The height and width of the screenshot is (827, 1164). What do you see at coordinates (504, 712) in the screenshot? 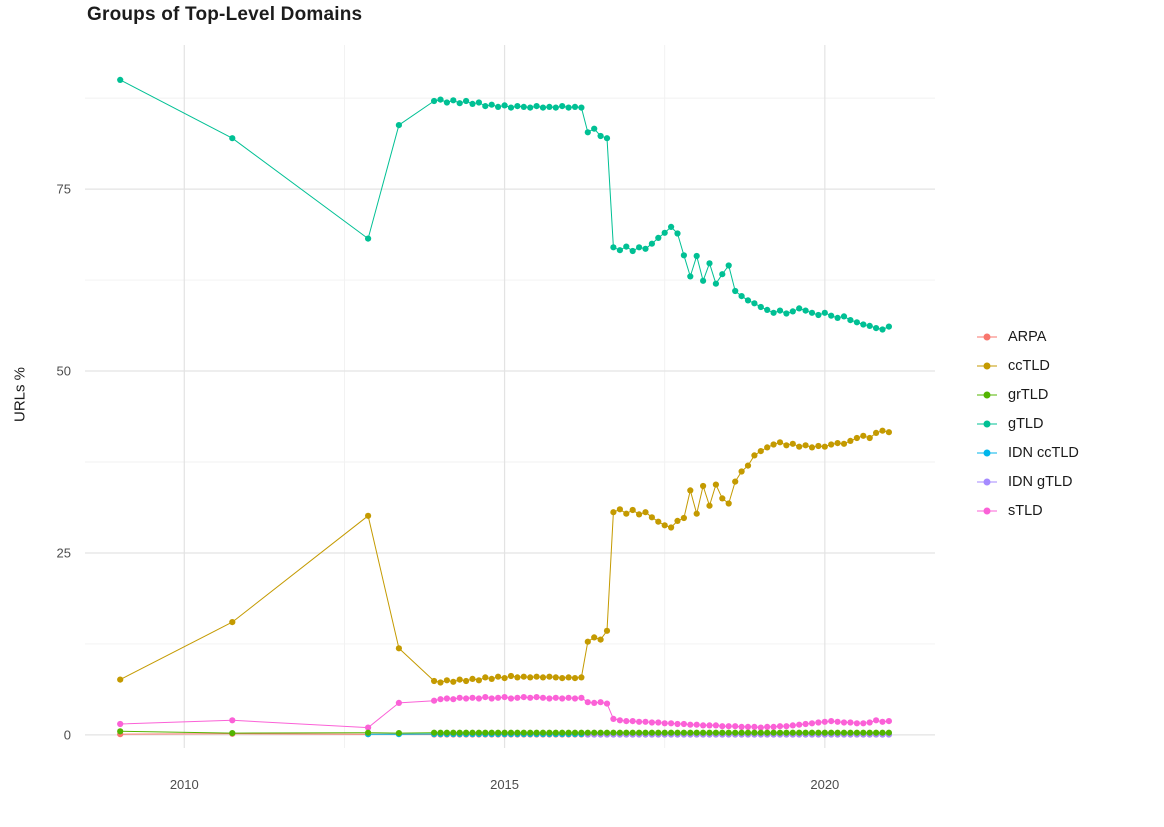
I see `series-line-sTLD` at bounding box center [504, 712].